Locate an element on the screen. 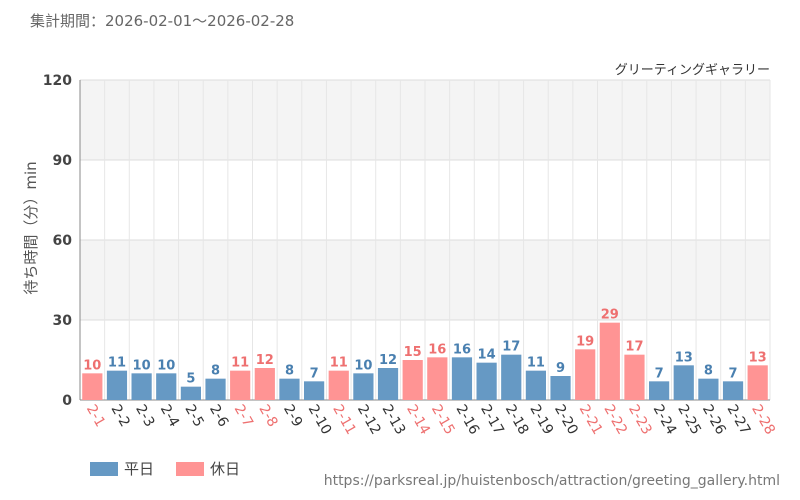  x-tick-label: 2-13 is located at coordinates (394, 420).